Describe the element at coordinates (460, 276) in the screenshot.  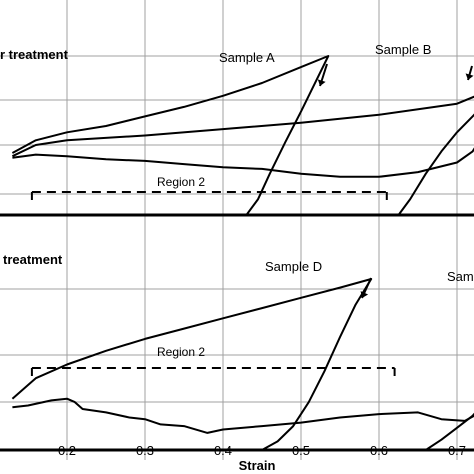
I see `sample-partial-label: Sam` at that location.